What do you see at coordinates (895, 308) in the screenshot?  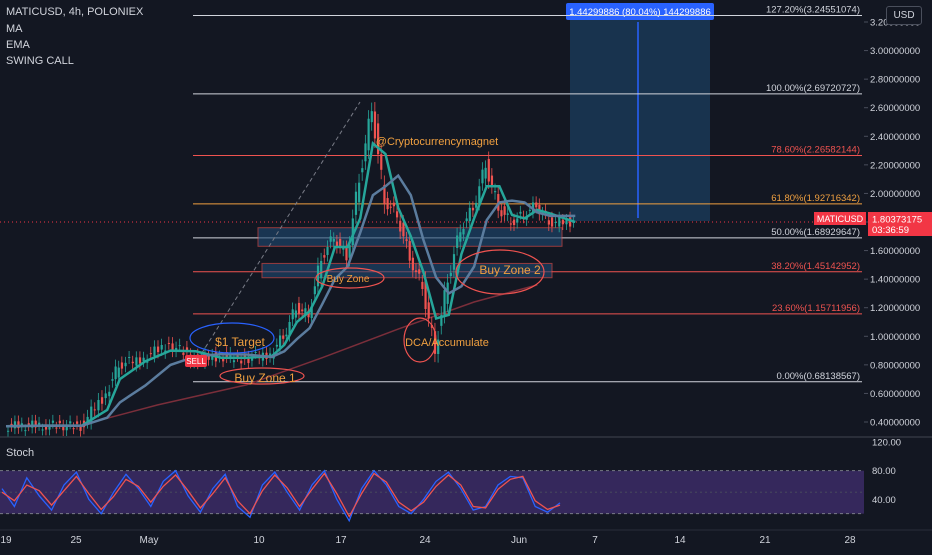 I see `y-tick-label-4: 1.20000000` at bounding box center [895, 308].